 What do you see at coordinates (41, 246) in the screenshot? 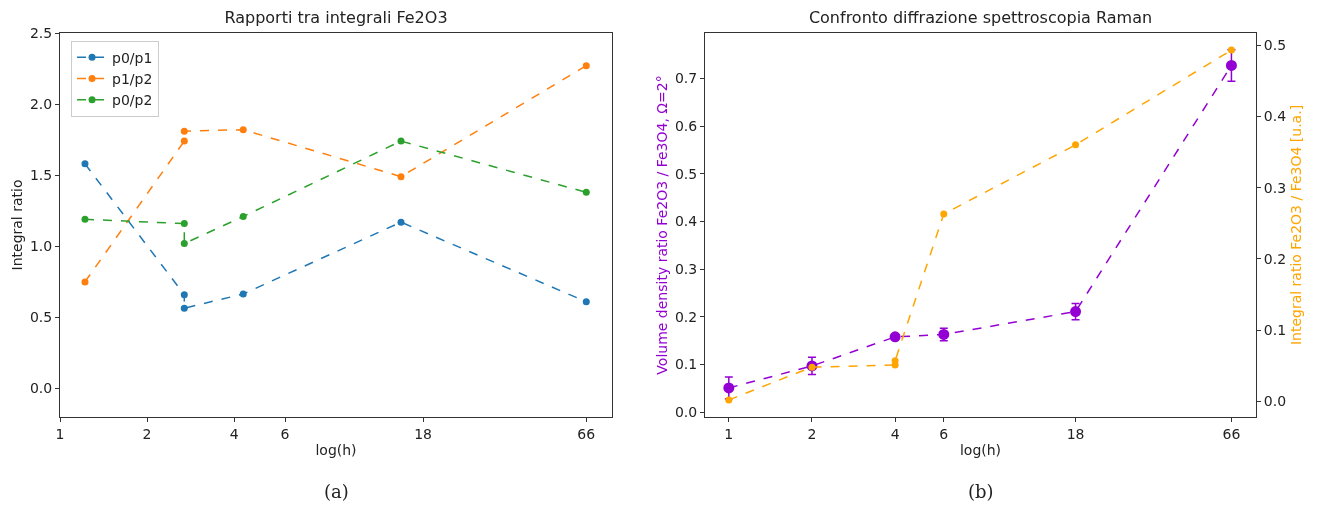
I see `y-tick-label: 1.0` at bounding box center [41, 246].